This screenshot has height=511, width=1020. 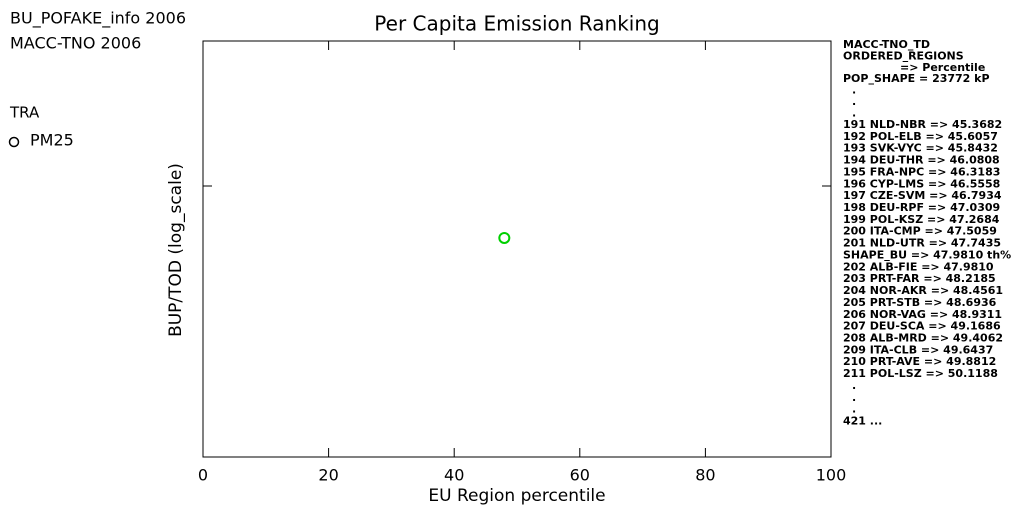 What do you see at coordinates (75, 43) in the screenshot?
I see `header-line: MACC-TNO 2006` at bounding box center [75, 43].